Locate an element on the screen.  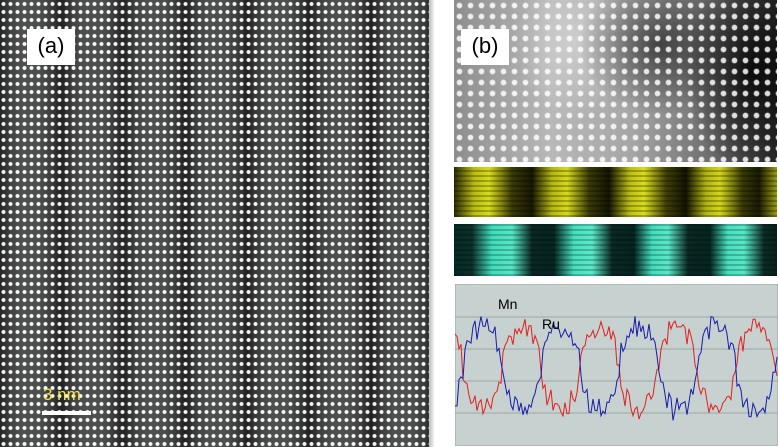
ru-elemental-map is located at coordinates (615, 250).